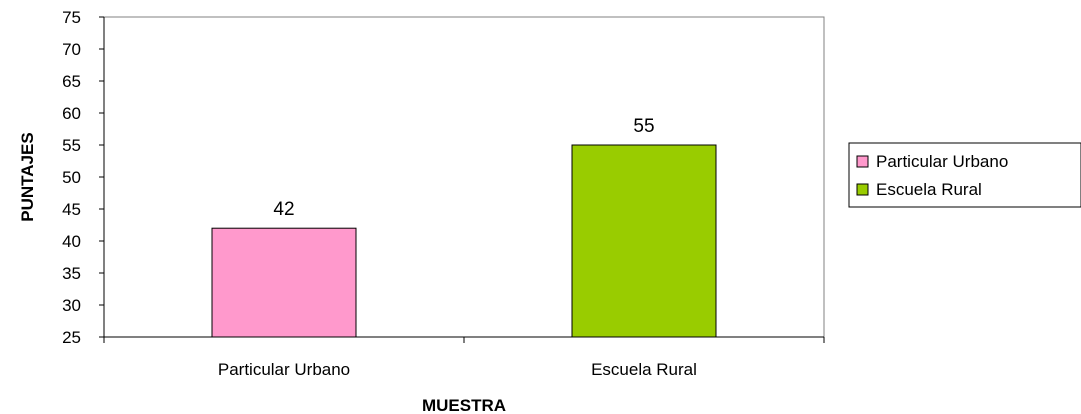 This screenshot has height=414, width=1081. What do you see at coordinates (284, 369) in the screenshot?
I see `x-tick-label: Particular Urbano` at bounding box center [284, 369].